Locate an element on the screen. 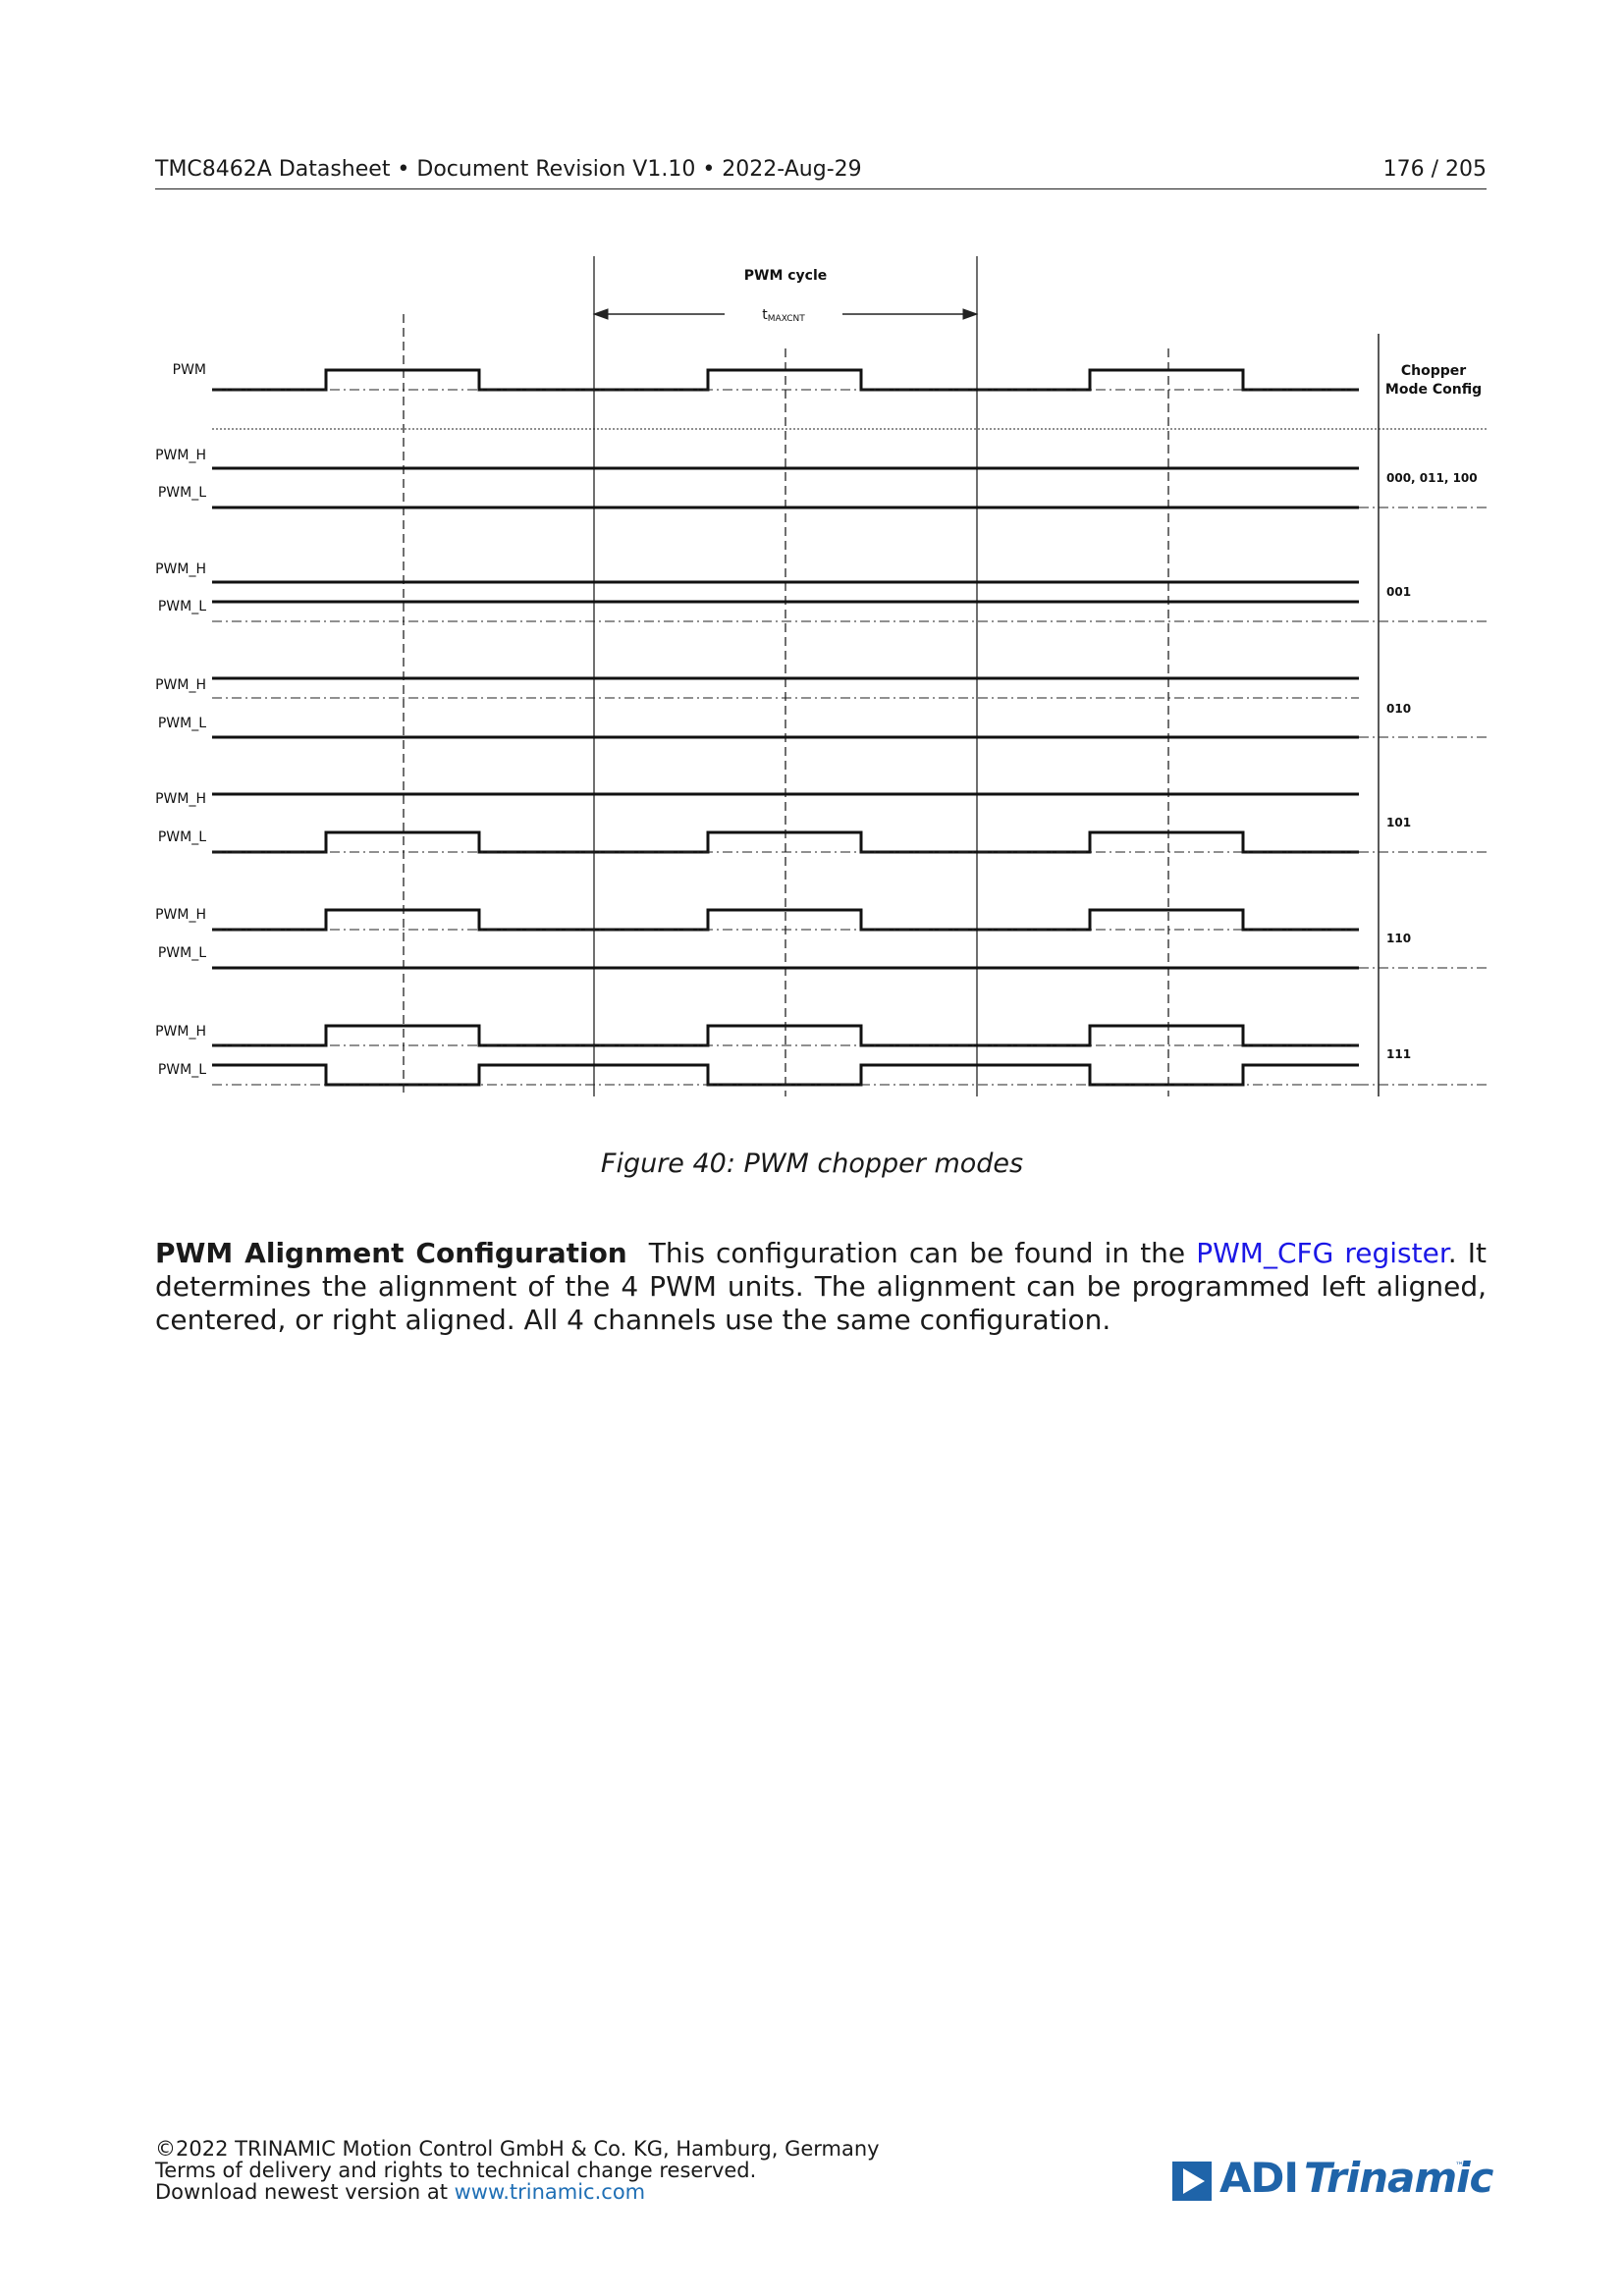 The height and width of the screenshot is (2296, 1624). mode5-config-label: 111 is located at coordinates (1398, 1054).